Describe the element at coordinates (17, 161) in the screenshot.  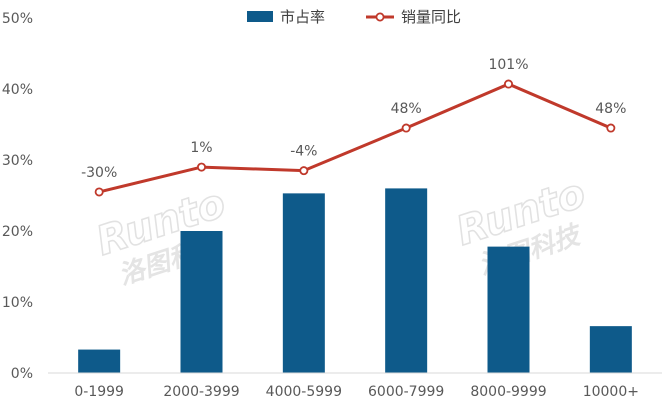
I see `y-tick-label: 30%` at that location.